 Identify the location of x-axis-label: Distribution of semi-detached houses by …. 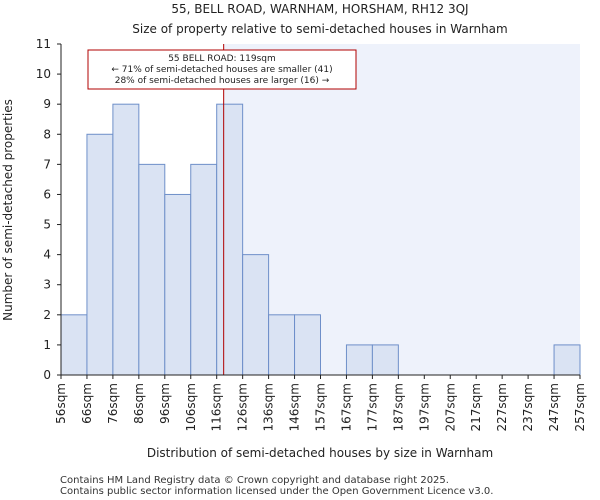
(320, 453).